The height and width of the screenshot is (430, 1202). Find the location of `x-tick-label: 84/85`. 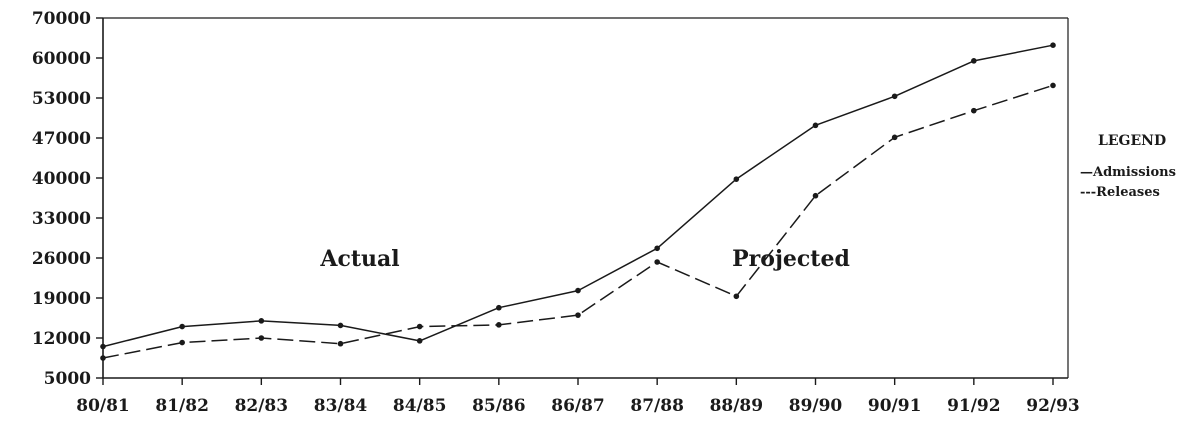

x-tick-label: 84/85 is located at coordinates (420, 406).